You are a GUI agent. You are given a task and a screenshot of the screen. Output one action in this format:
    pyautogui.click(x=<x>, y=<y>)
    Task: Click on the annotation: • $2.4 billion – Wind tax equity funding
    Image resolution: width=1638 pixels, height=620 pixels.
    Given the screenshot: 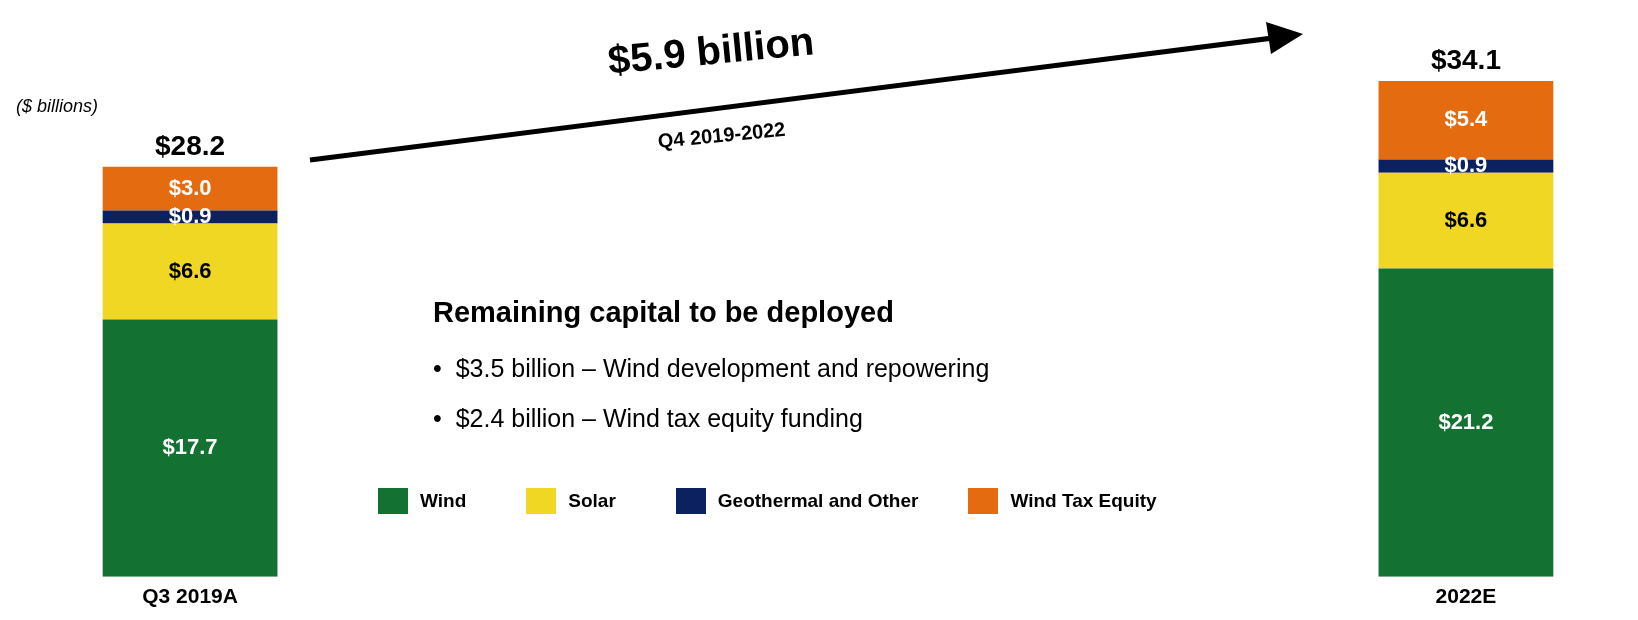 What is the action you would take?
    pyautogui.click(x=648, y=418)
    